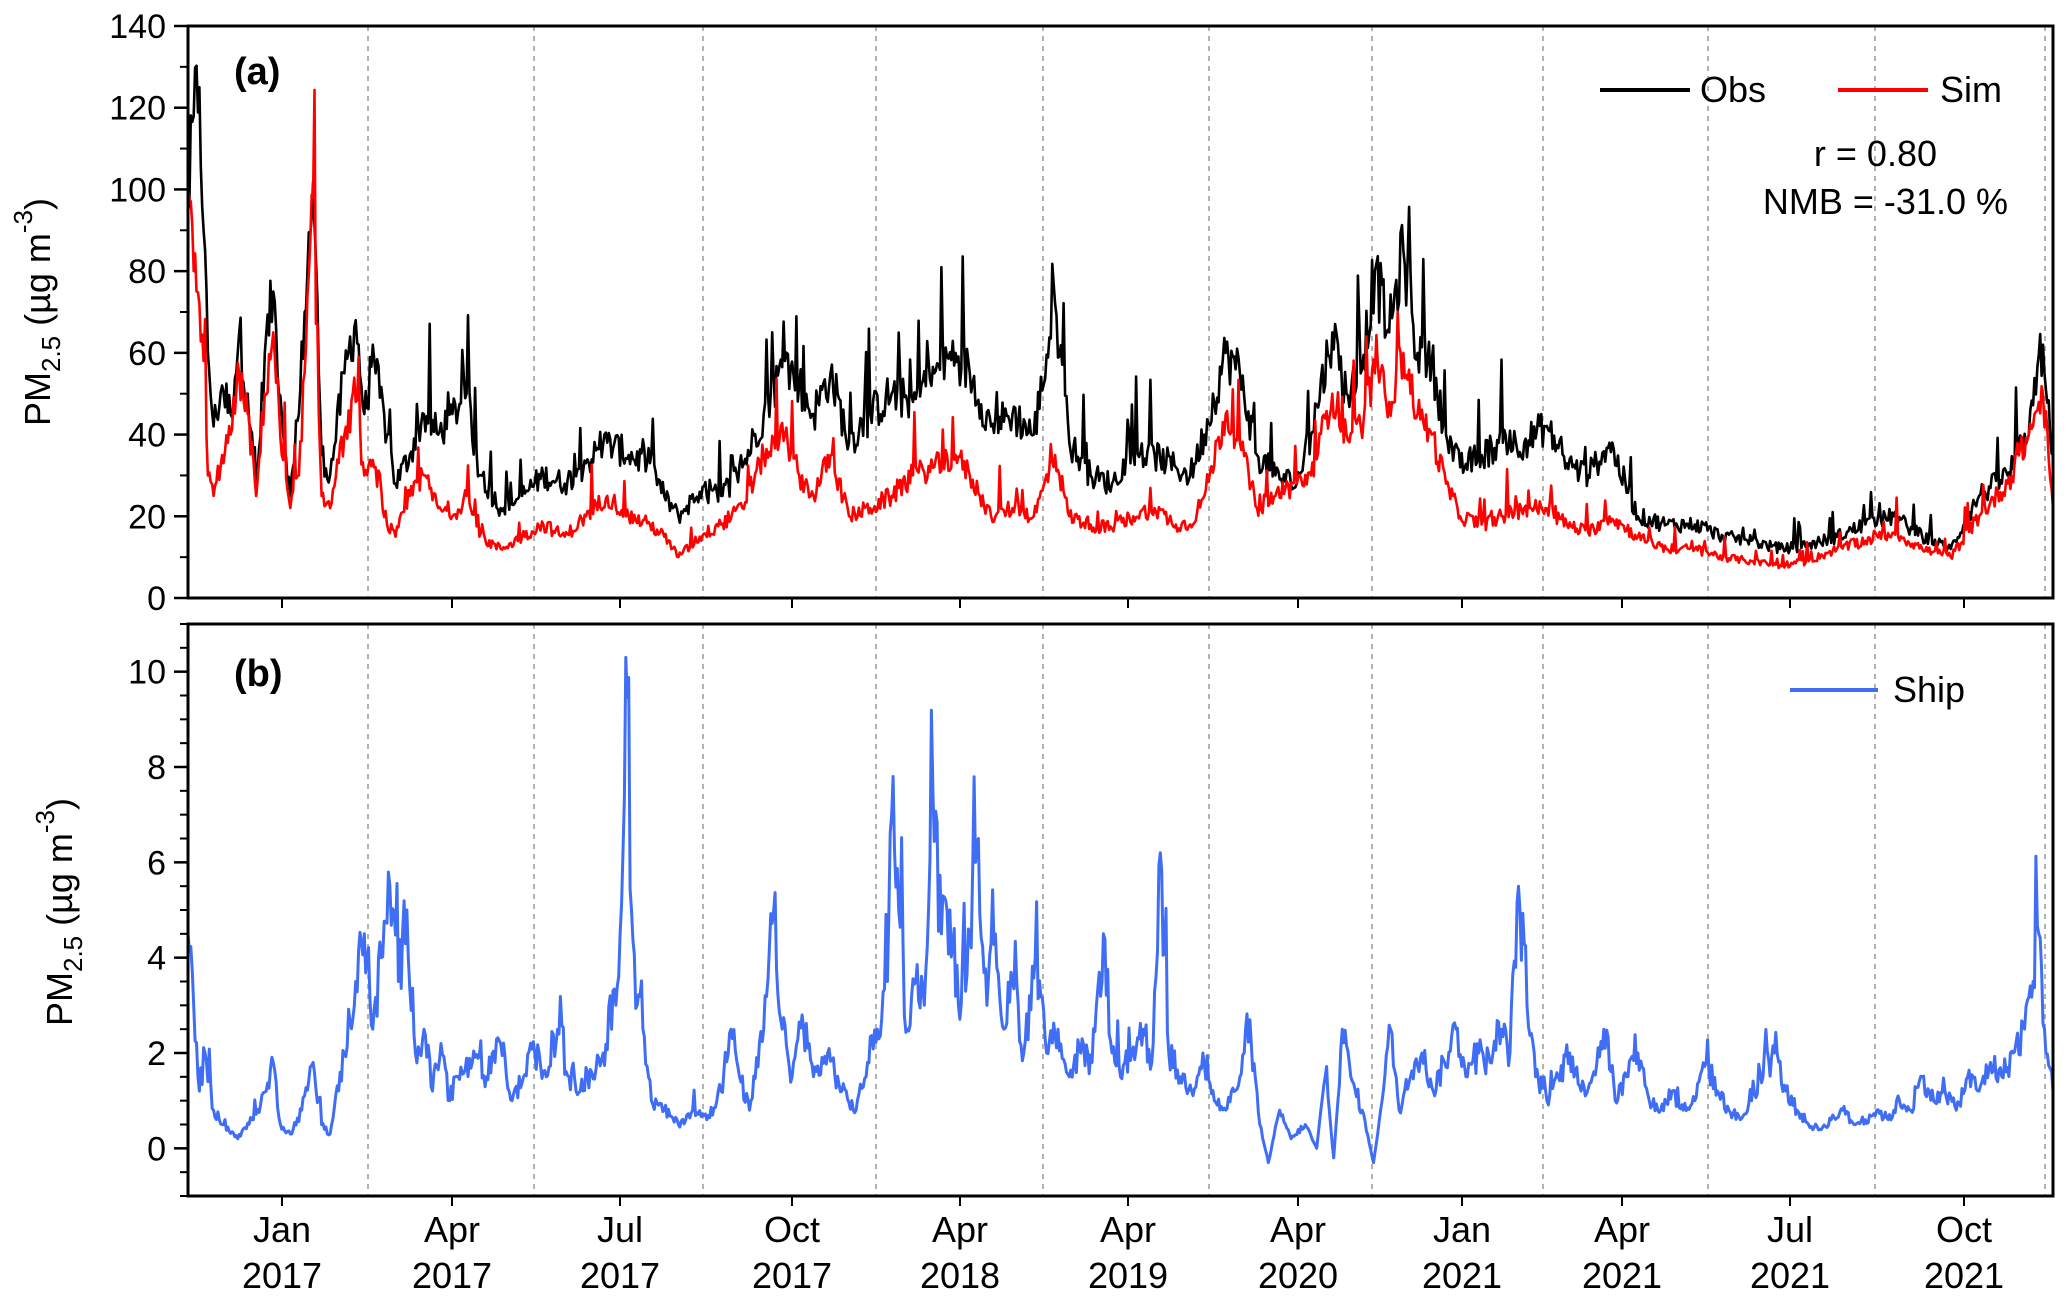 Image resolution: width=2067 pixels, height=1297 pixels. Describe the element at coordinates (137, 109) in the screenshot. I see `y-tick-label: 120` at that location.